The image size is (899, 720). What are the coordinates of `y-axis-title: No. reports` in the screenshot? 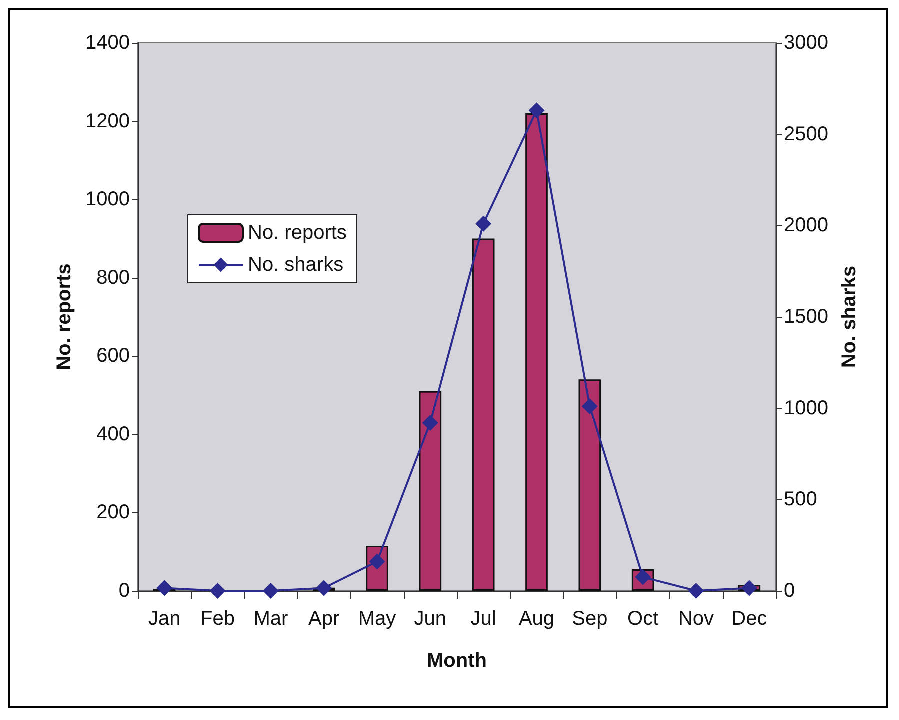 It's located at (65, 317).